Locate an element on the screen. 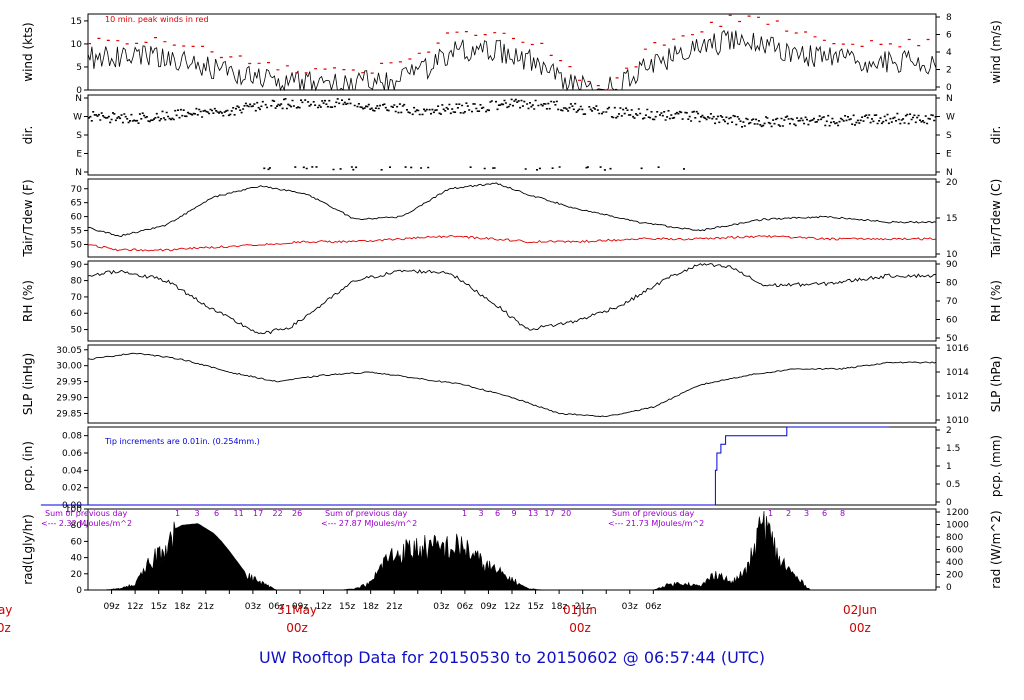 The image size is (1024, 700). right-tick-label: 0.5 is located at coordinates (953, 485).